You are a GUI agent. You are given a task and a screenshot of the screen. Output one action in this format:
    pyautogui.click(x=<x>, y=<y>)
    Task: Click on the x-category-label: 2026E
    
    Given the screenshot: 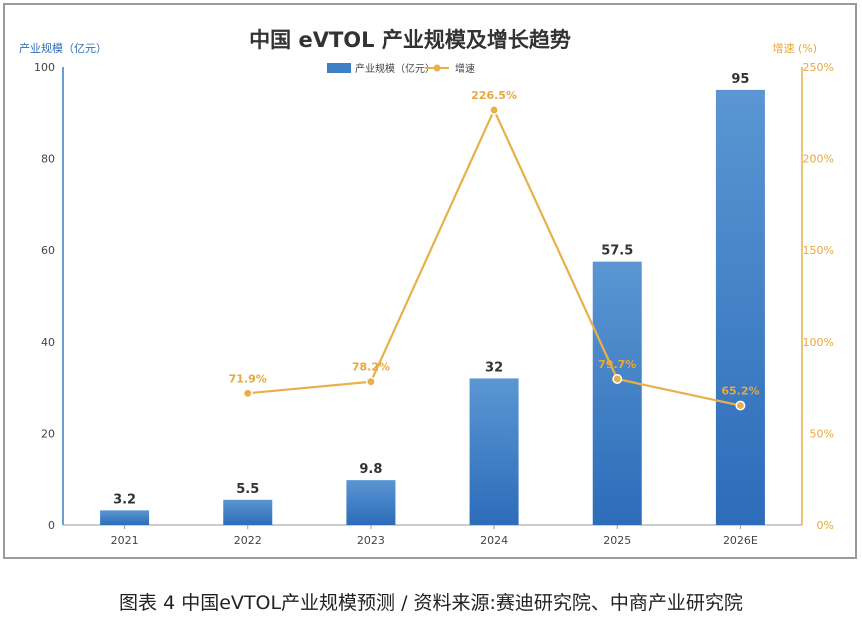 What is the action you would take?
    pyautogui.click(x=740, y=540)
    